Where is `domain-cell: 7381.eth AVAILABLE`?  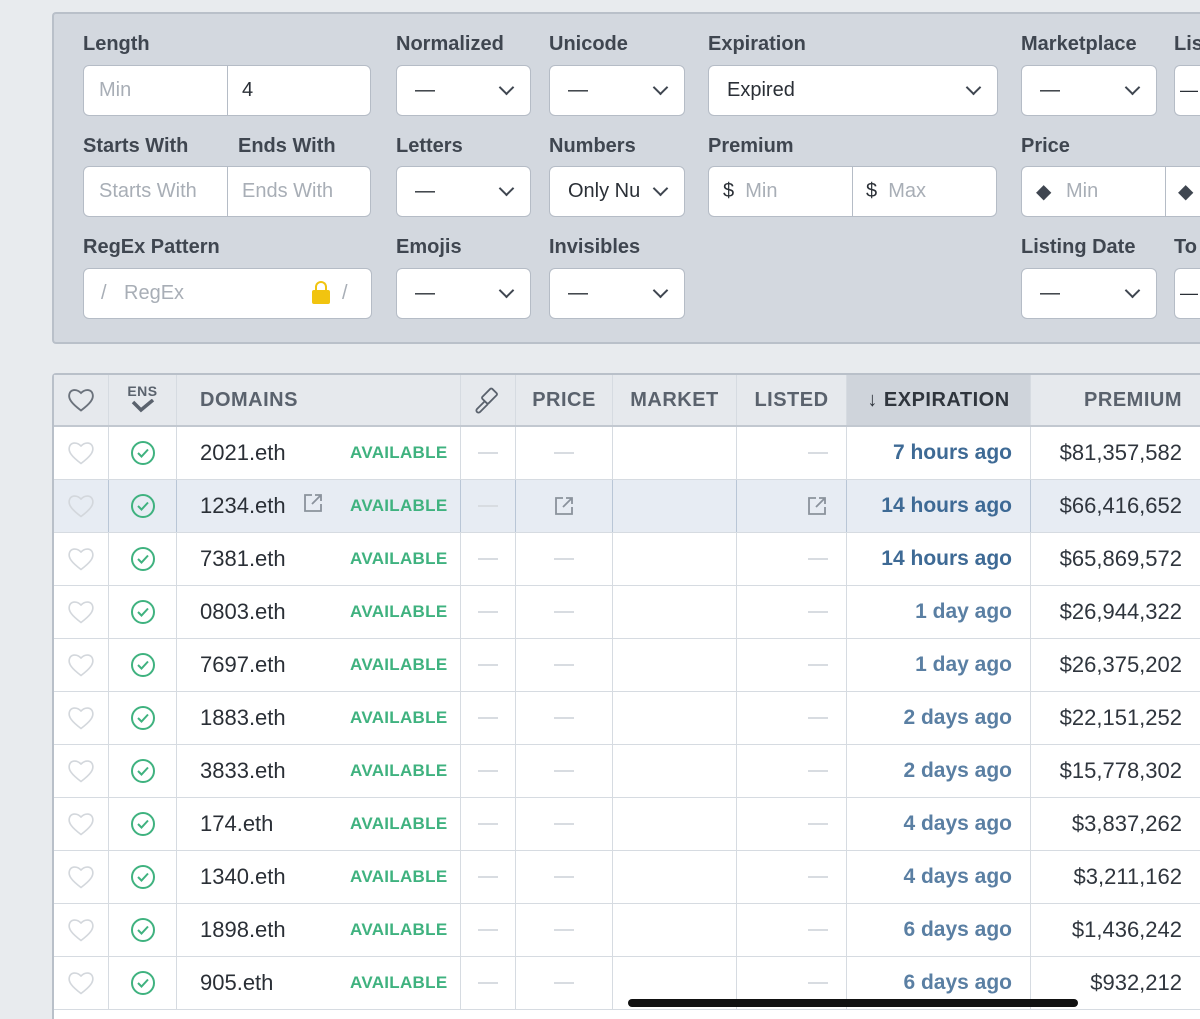 domain-cell: 7381.eth AVAILABLE is located at coordinates (319, 559).